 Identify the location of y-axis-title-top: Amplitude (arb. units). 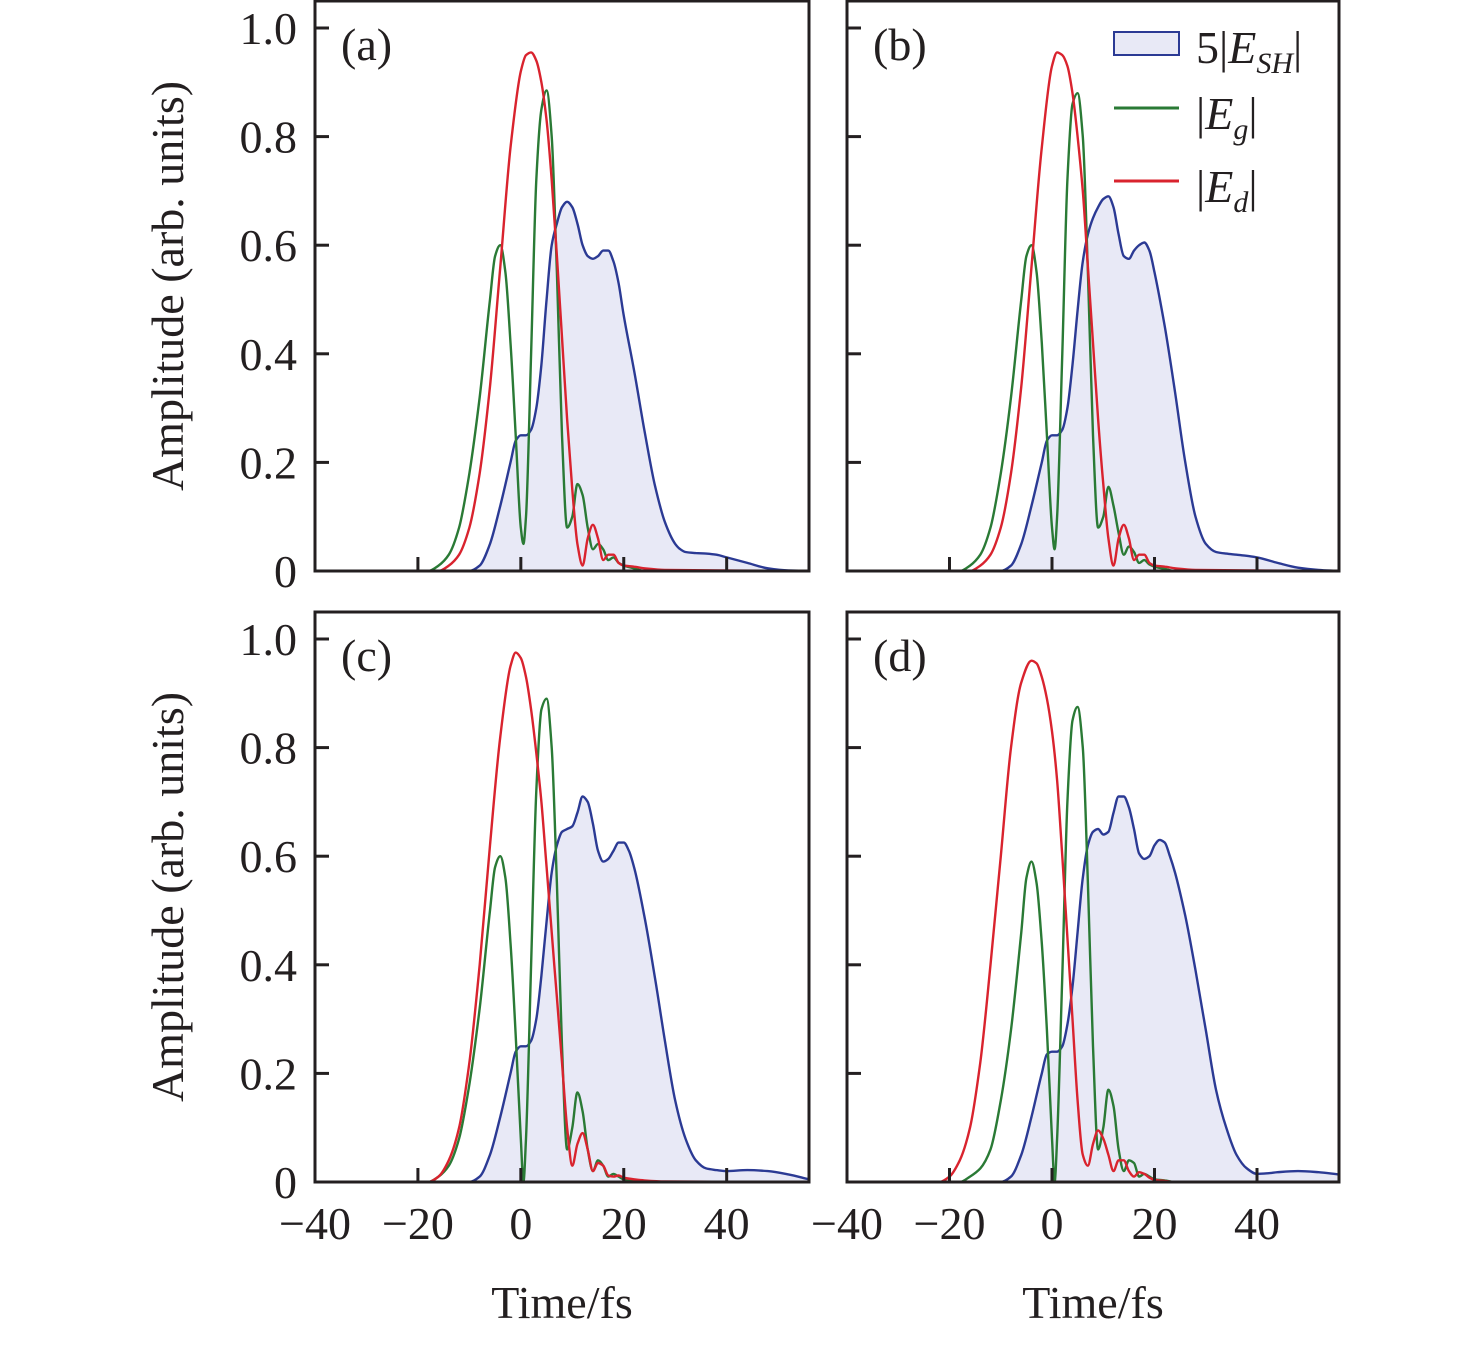
(167, 286).